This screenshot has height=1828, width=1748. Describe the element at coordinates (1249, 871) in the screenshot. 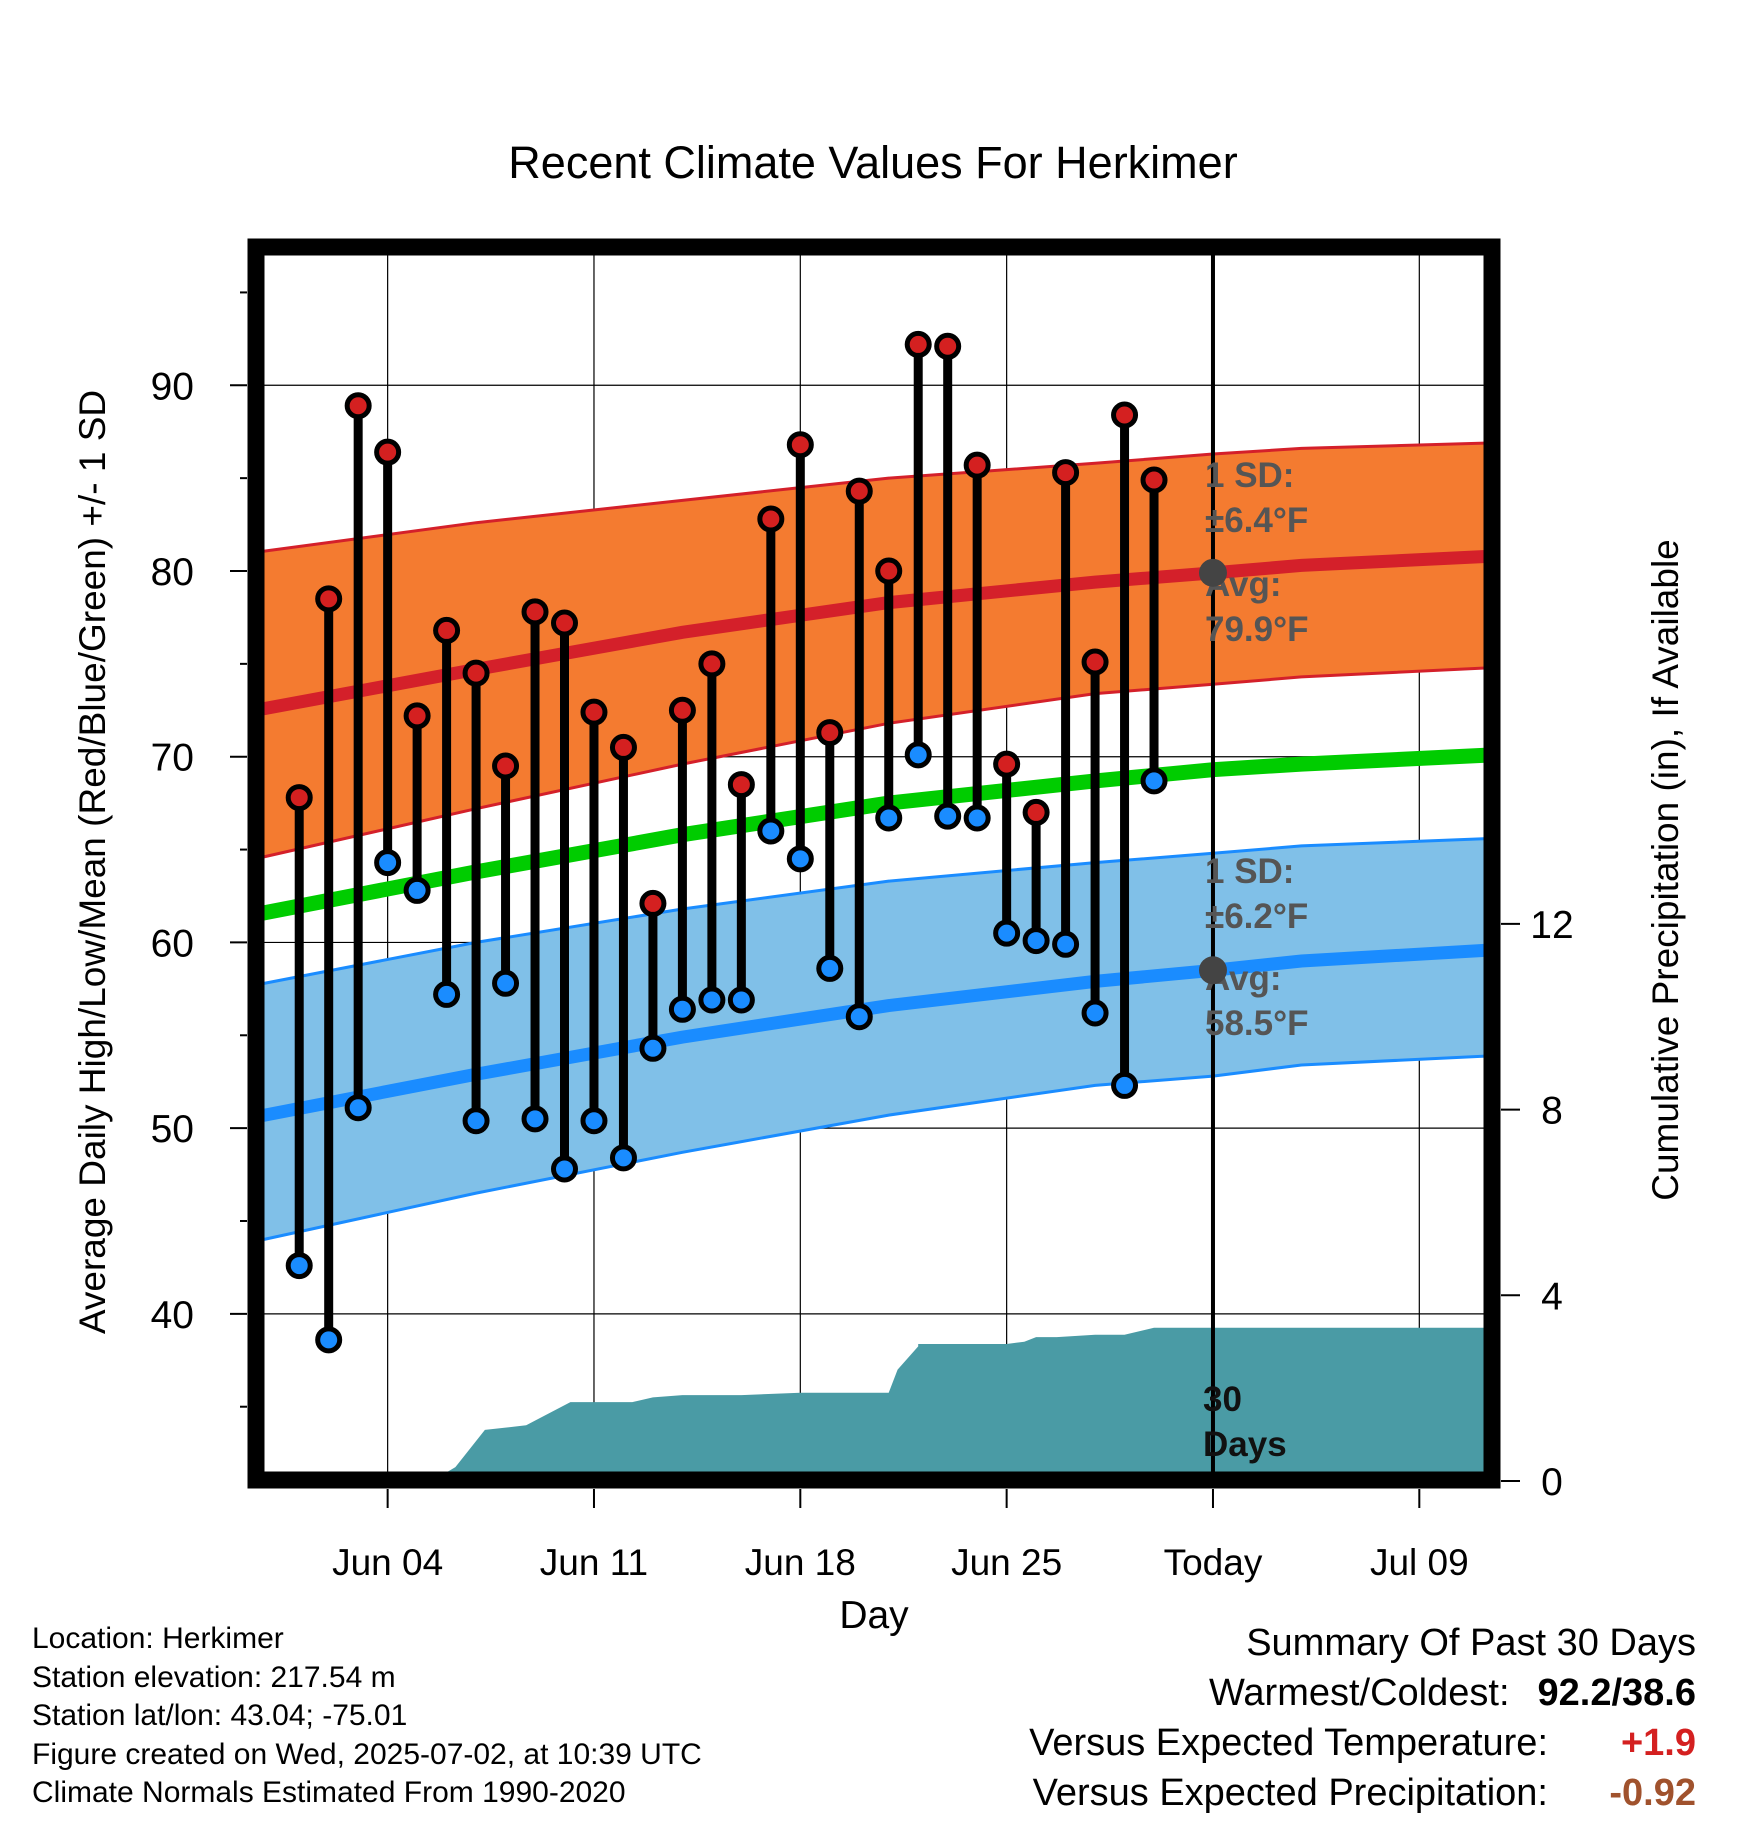

I see `low-sd-label: 1 SD:` at that location.